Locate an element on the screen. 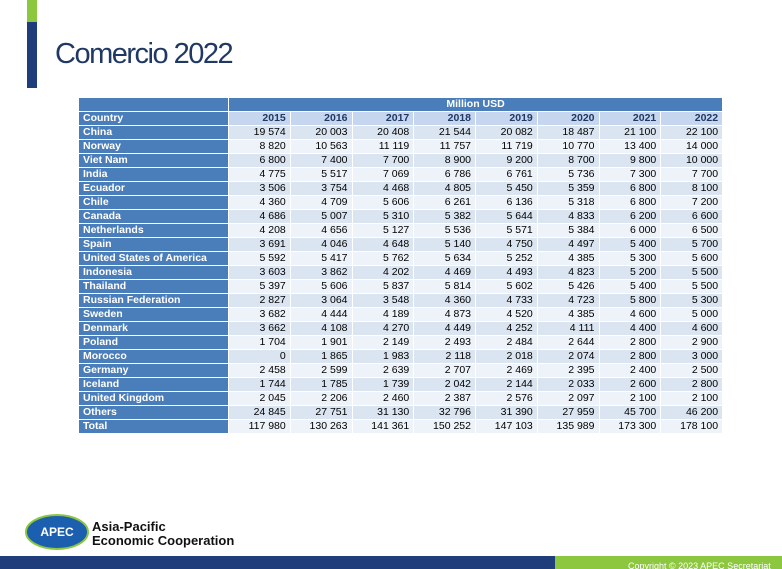 Image resolution: width=782 pixels, height=569 pixels. table-cell: 2 018 is located at coordinates (506, 356).